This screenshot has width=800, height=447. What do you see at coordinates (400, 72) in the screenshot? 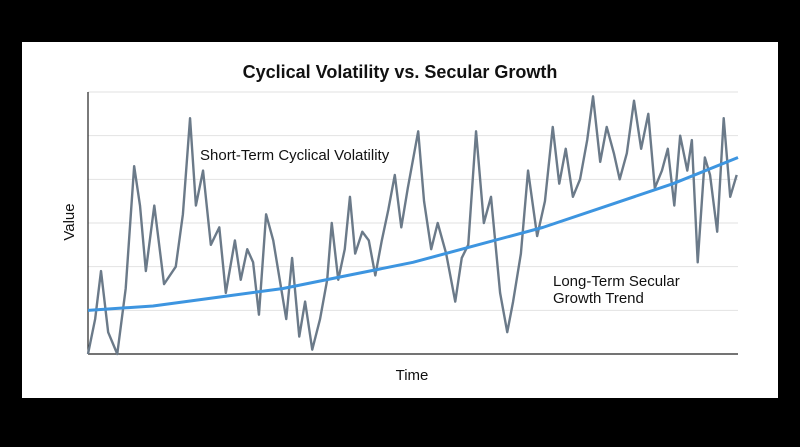
I see `chart-title: Cyclical Volatility vs. Secular Growth` at bounding box center [400, 72].